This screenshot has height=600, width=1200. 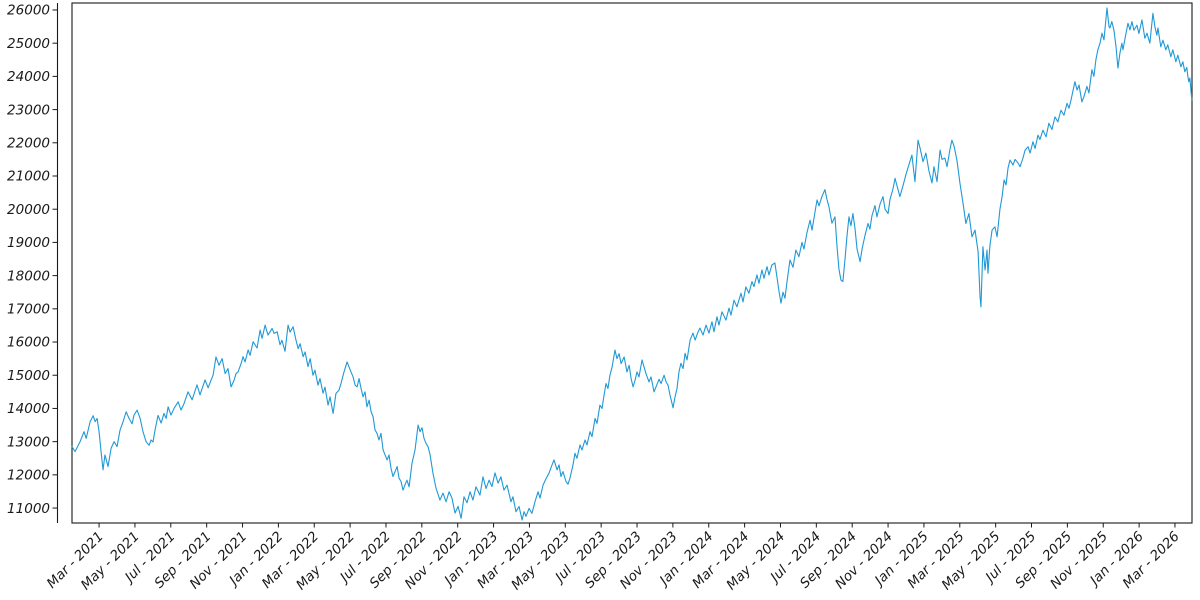 I want to click on y-tick-label: 18000, so click(x=28, y=276).